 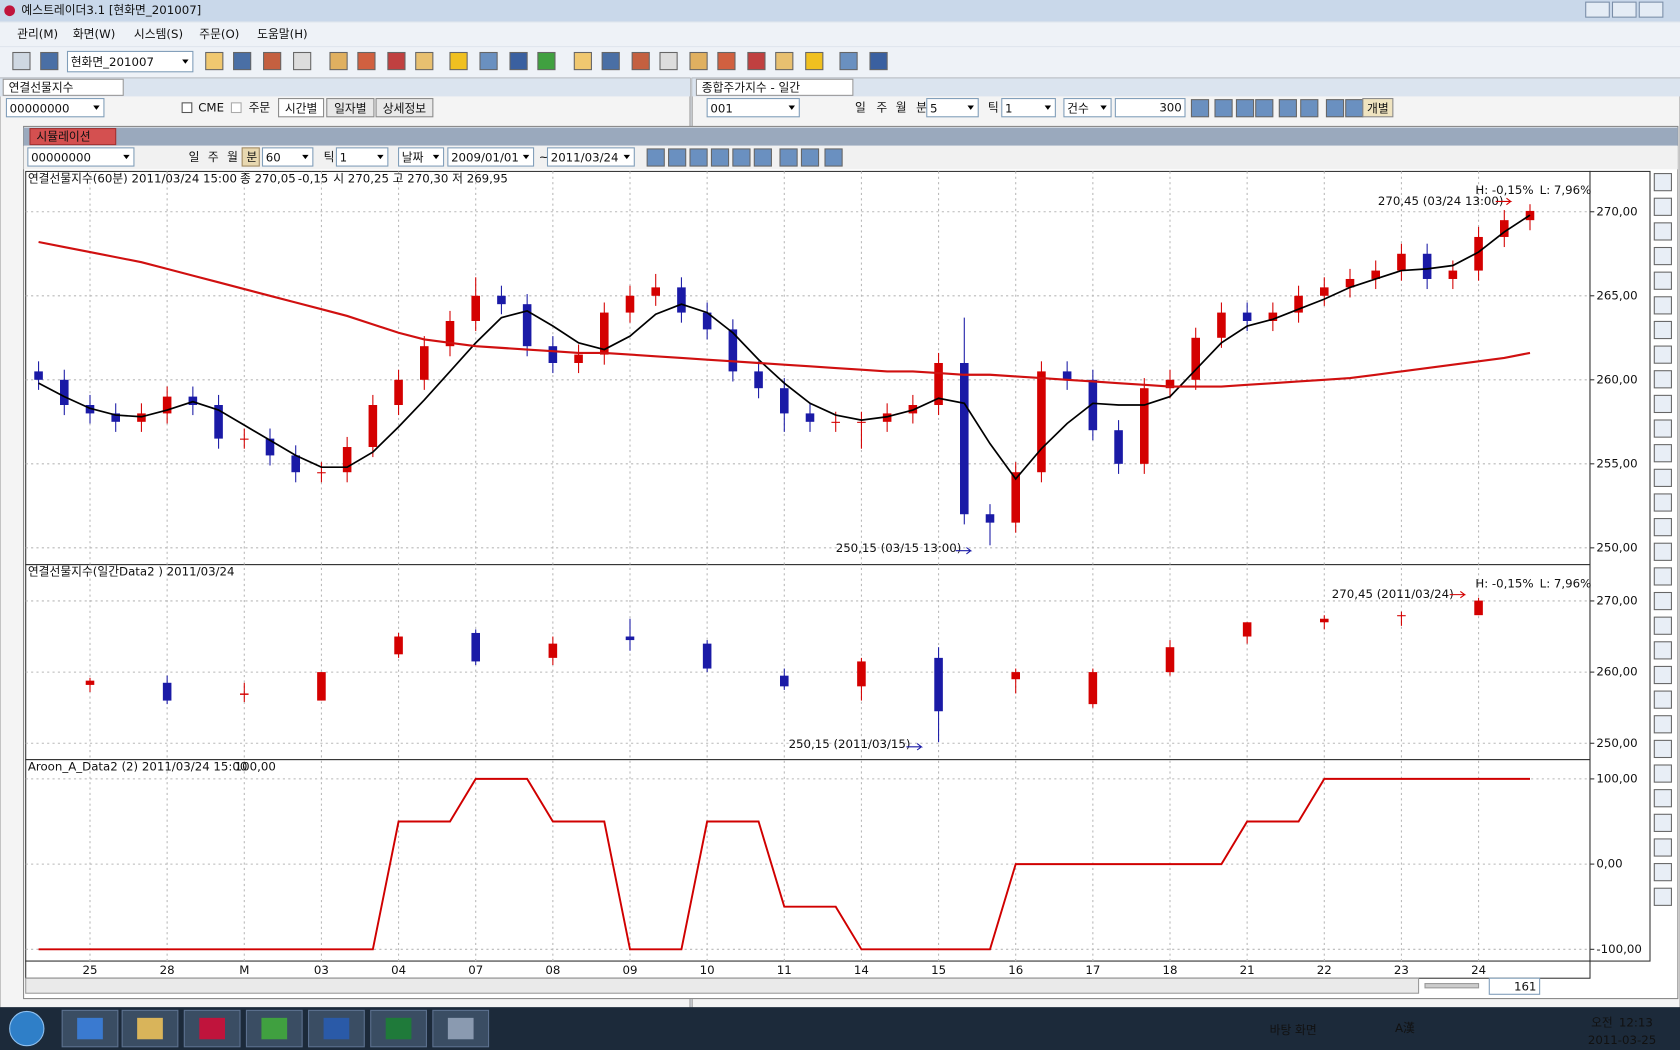 What do you see at coordinates (404, 108) in the screenshot?
I see `tab-detail` at bounding box center [404, 108].